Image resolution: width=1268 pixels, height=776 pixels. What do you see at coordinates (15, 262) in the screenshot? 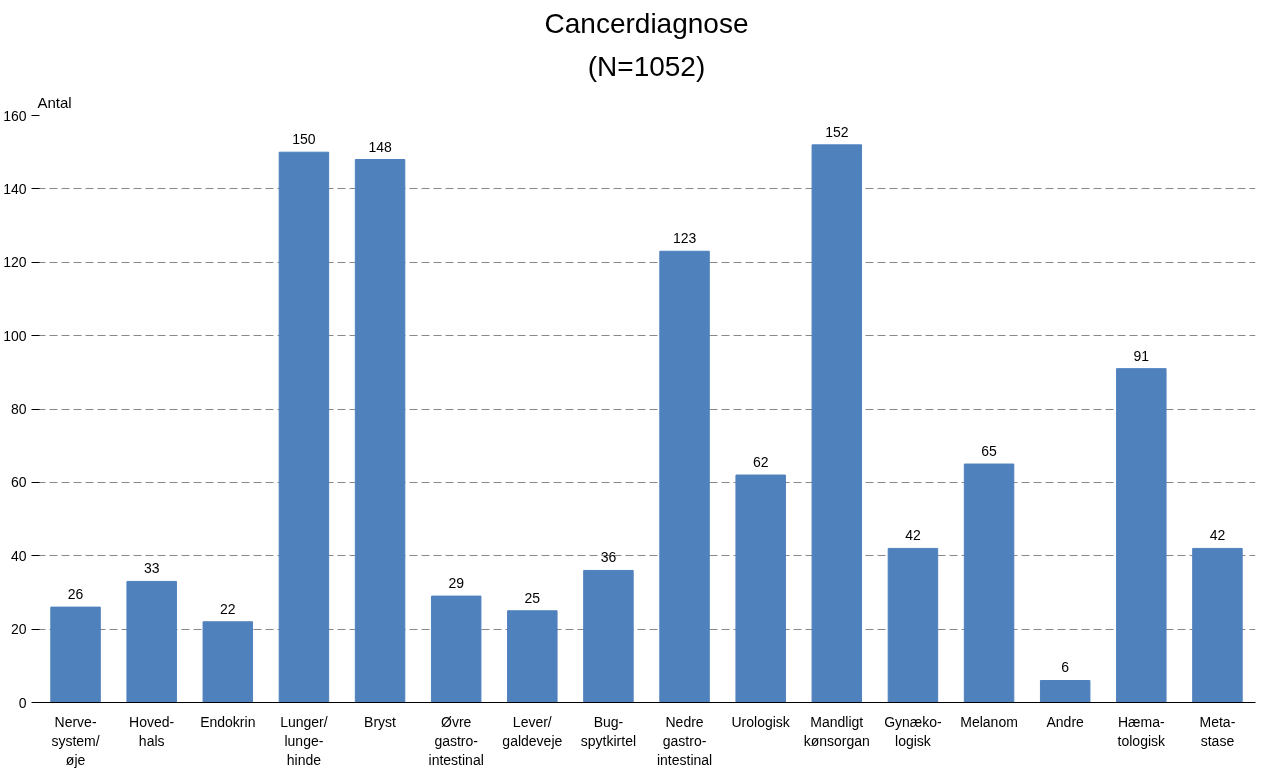
I see `y-tick-label: 120` at bounding box center [15, 262].